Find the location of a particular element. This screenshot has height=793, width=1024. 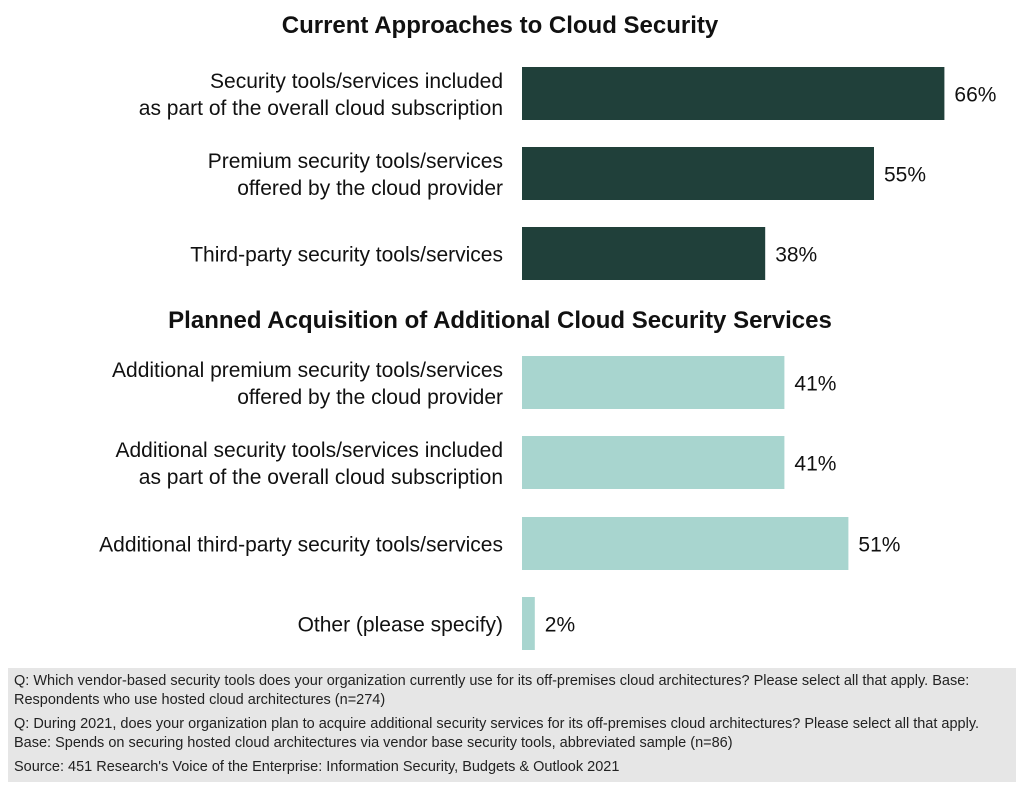

data-label: 55% is located at coordinates (905, 175).